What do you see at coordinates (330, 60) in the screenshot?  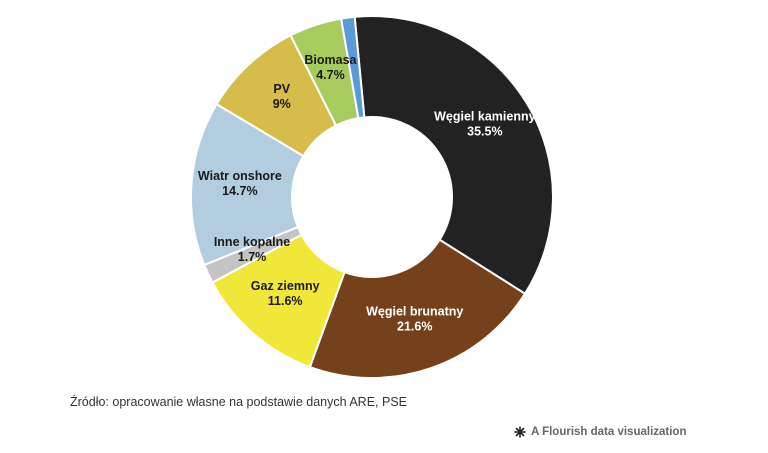 I see `slice-label-biomasa: Biomasa` at bounding box center [330, 60].